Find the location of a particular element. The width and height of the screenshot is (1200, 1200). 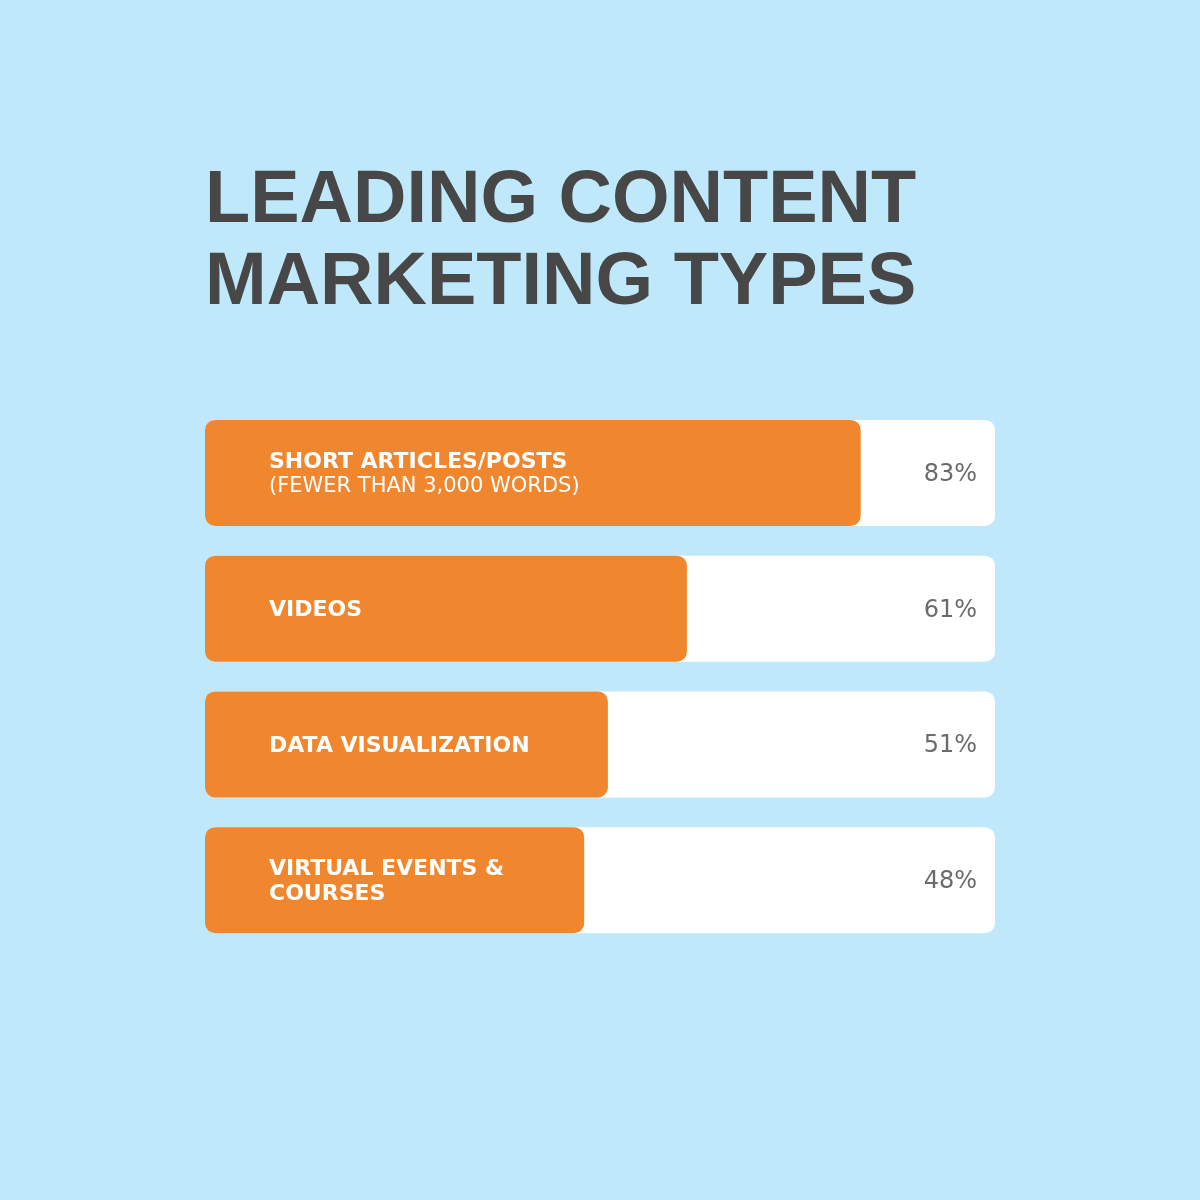

data-label: 48% is located at coordinates (950, 880).